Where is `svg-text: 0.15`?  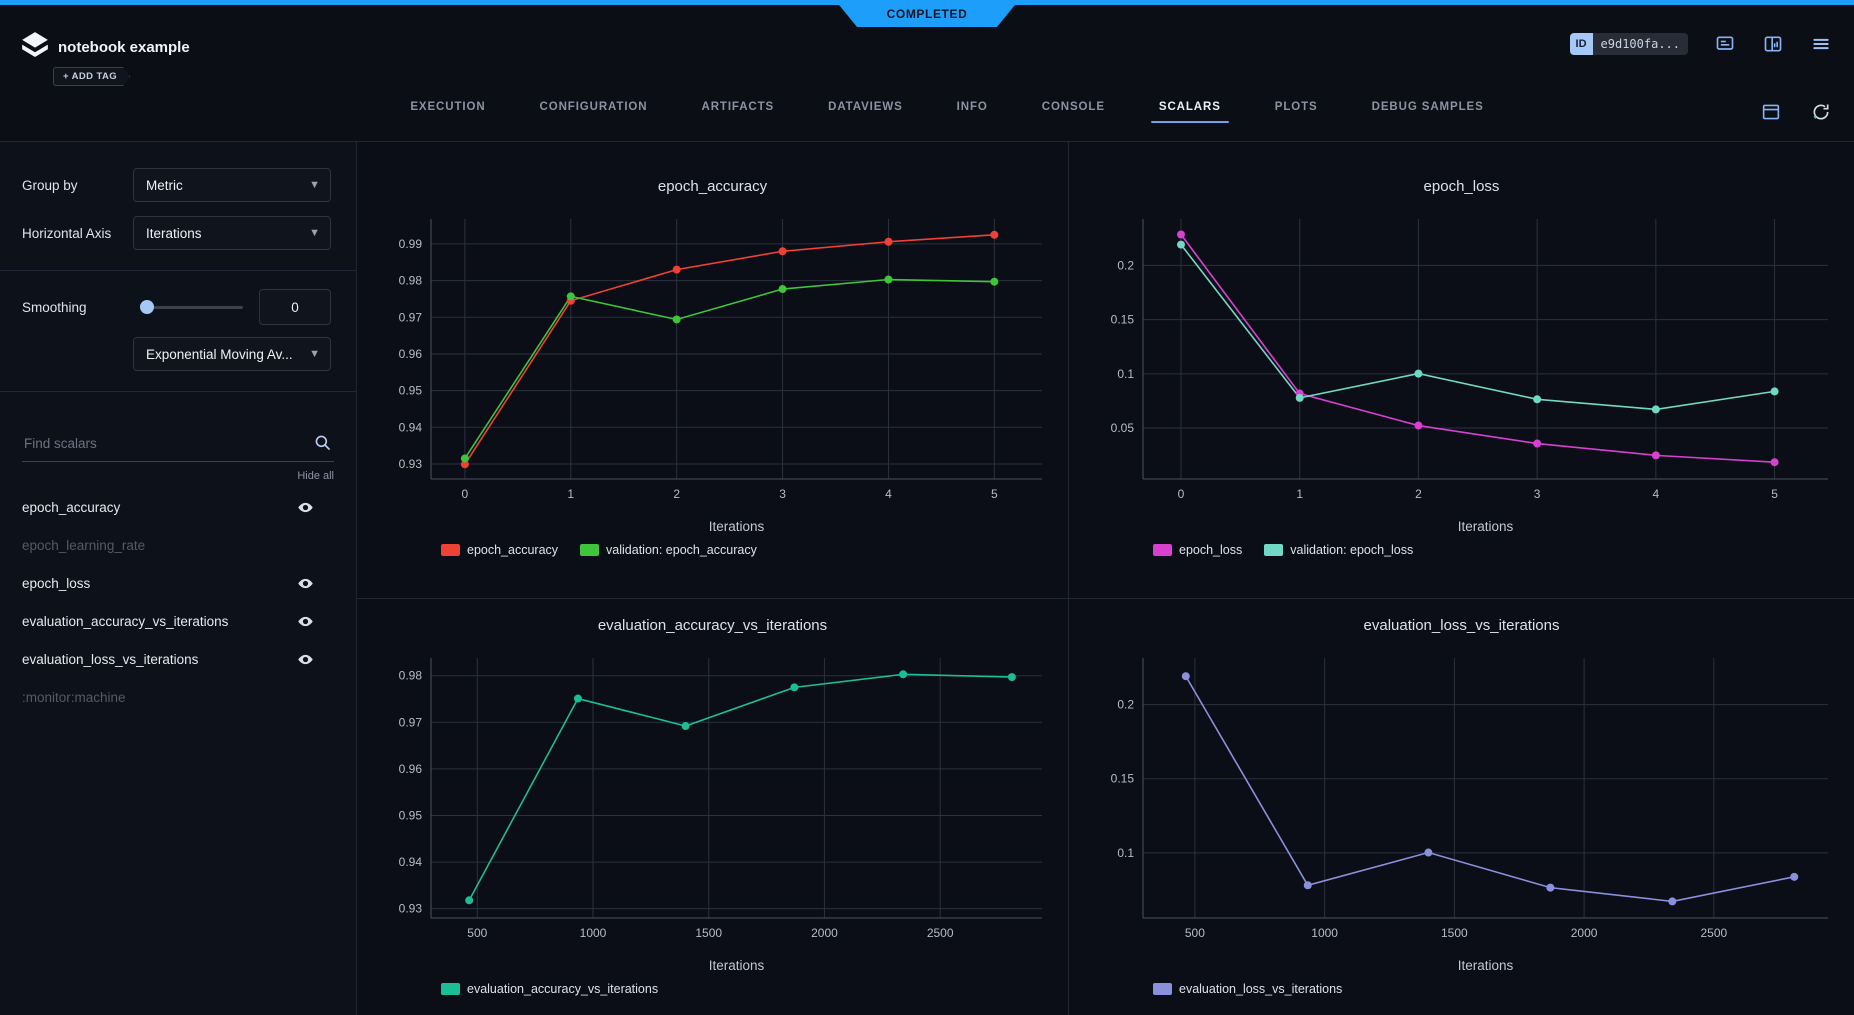
svg-text: 0.15 is located at coordinates (1123, 779).